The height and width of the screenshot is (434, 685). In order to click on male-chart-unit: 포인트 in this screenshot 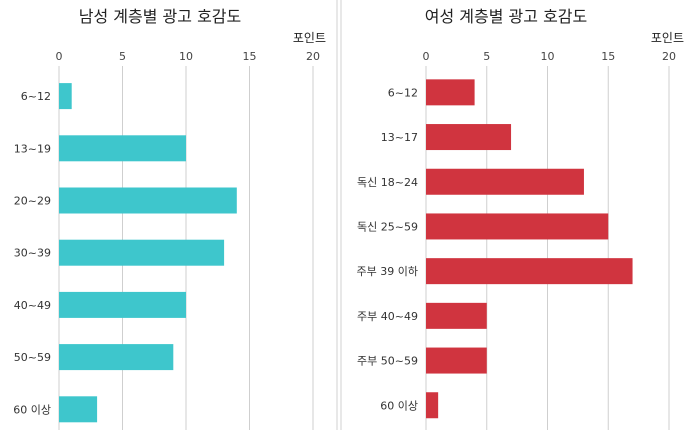, I will do `click(309, 38)`.